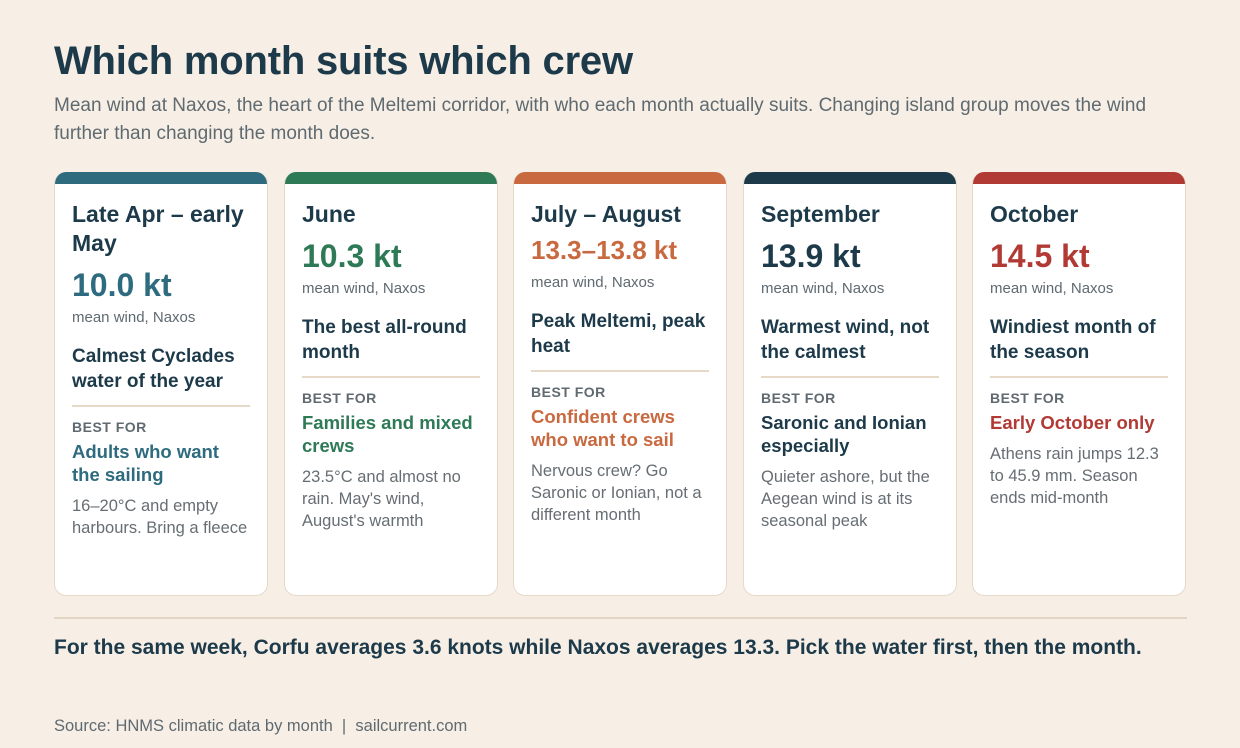 The height and width of the screenshot is (748, 1240). Describe the element at coordinates (606, 214) in the screenshot. I see `card-month: July – August` at that location.